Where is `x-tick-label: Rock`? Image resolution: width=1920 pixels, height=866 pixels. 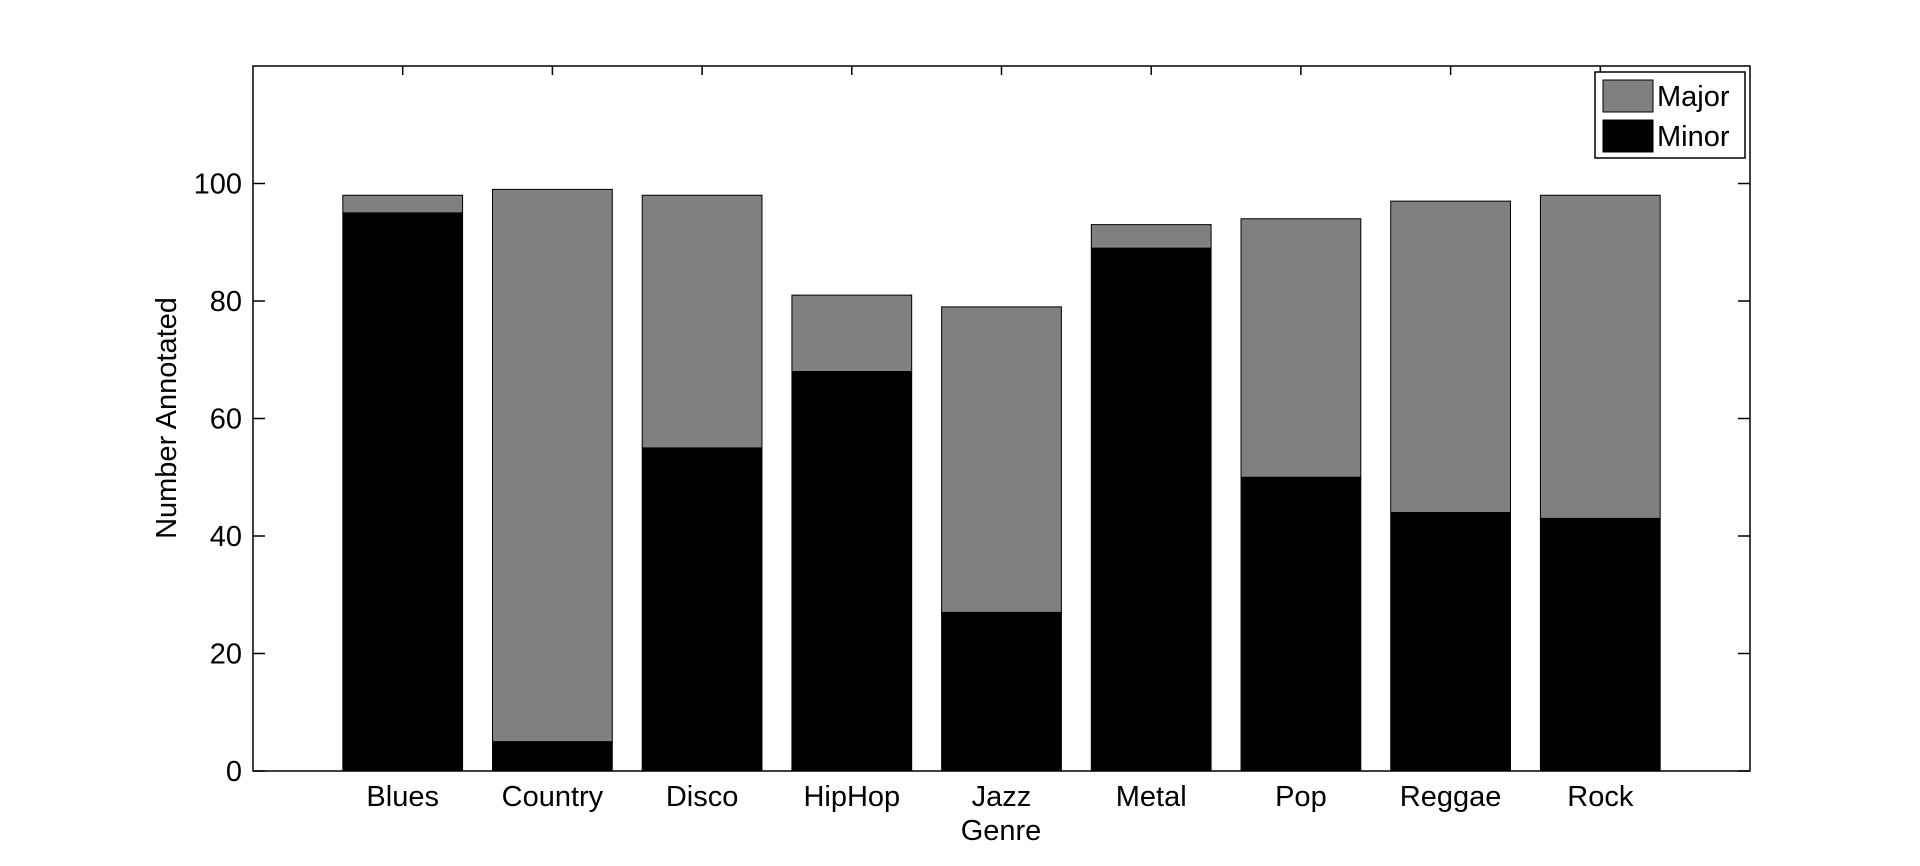 x-tick-label: Rock is located at coordinates (1600, 797).